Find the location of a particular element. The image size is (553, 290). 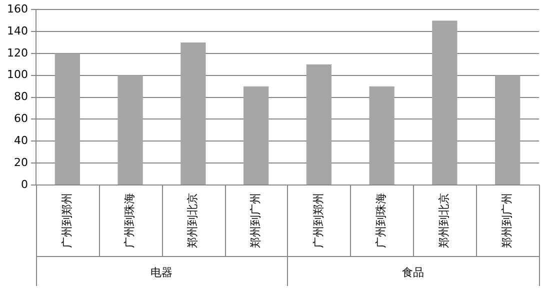

y-tick-label: 120 is located at coordinates (17, 53).